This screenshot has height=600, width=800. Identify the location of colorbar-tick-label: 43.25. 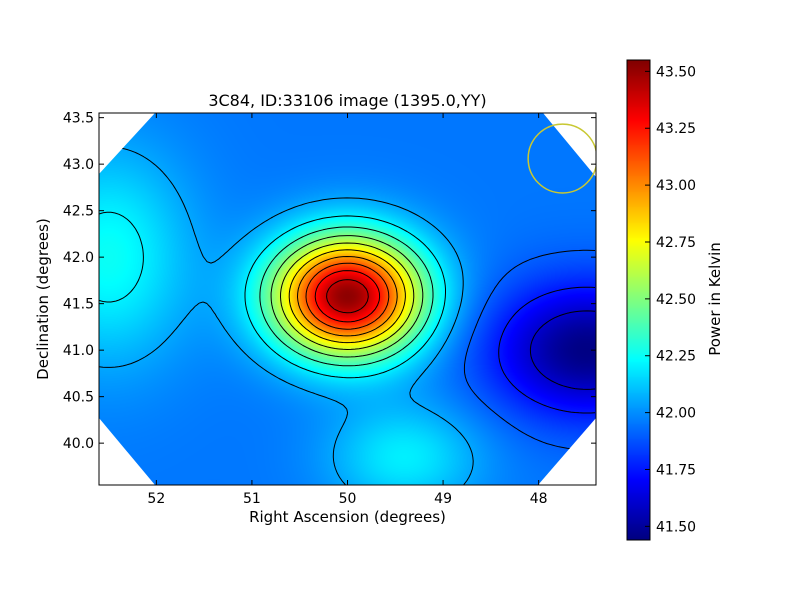
(676, 129).